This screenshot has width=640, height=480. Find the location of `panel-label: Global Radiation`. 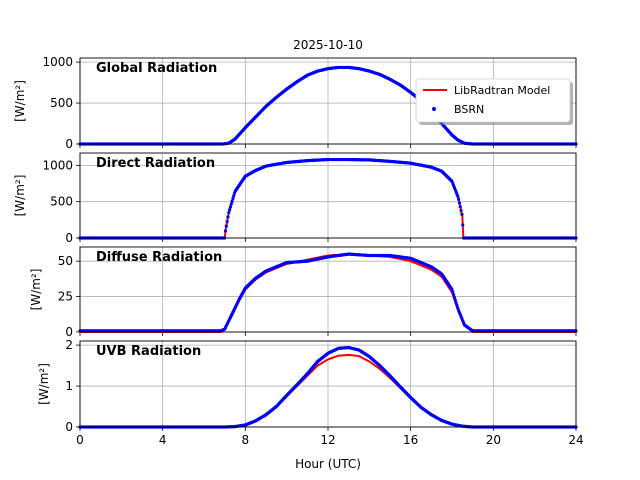

panel-label: Global Radiation is located at coordinates (156, 68).